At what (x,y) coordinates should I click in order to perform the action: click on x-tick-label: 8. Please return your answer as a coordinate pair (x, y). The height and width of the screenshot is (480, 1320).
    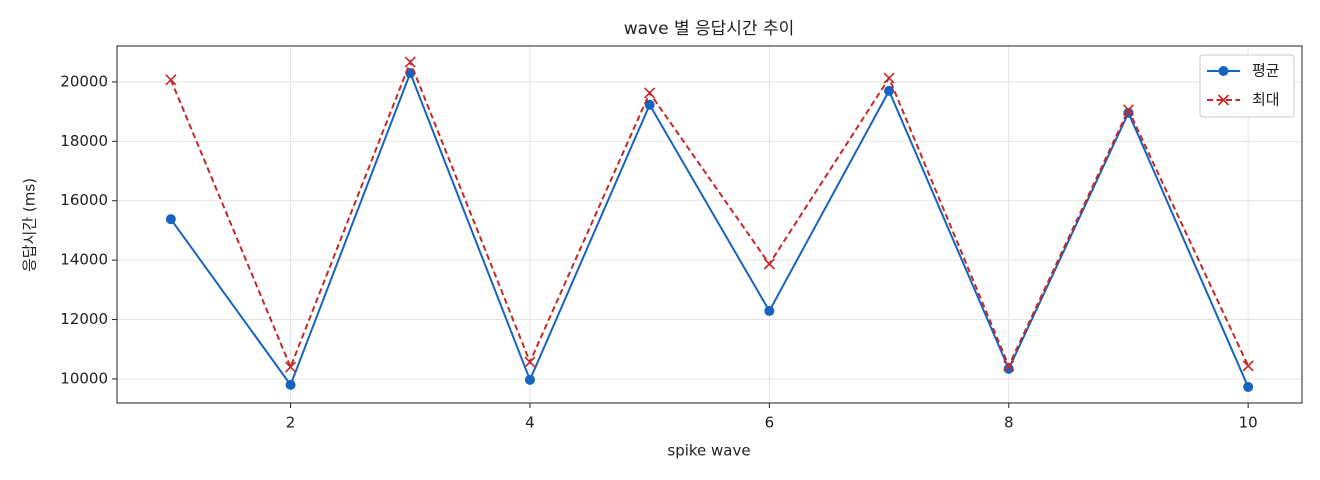
    Looking at the image, I should click on (1009, 423).